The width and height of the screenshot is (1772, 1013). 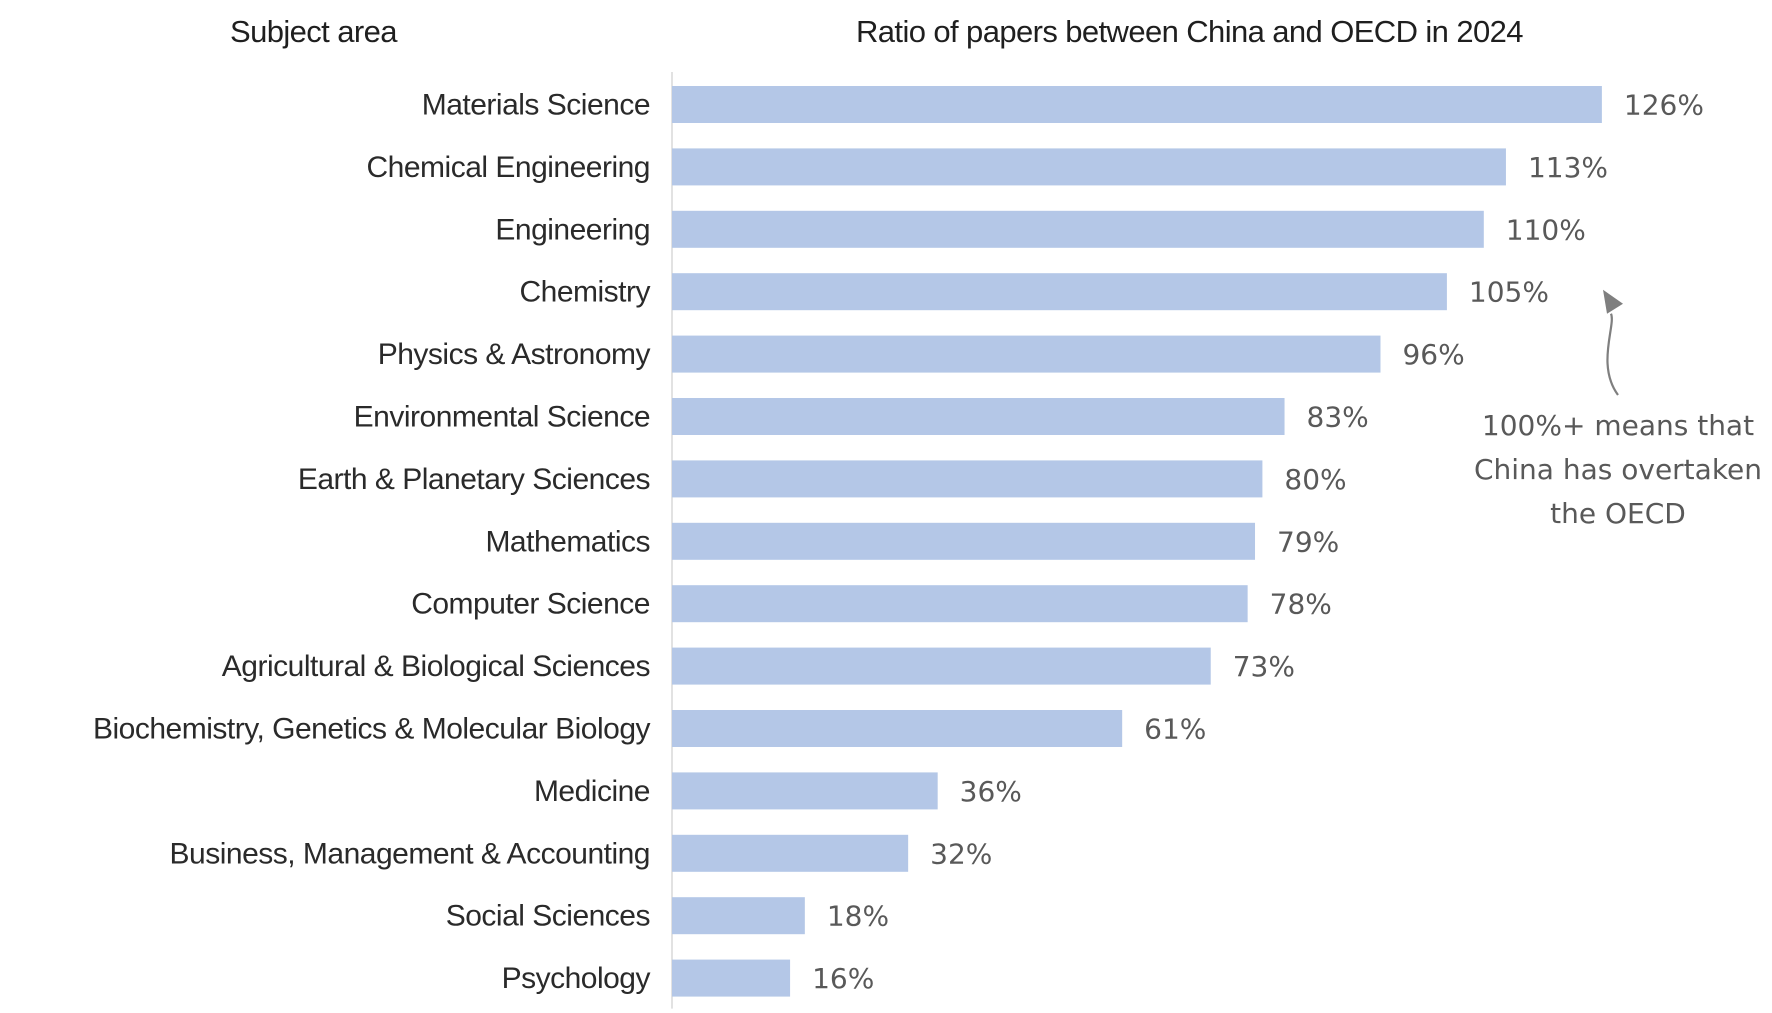 I want to click on category-label-agricultural-and-biological-sciences: Agricultural & Biological Sciences, so click(x=436, y=666).